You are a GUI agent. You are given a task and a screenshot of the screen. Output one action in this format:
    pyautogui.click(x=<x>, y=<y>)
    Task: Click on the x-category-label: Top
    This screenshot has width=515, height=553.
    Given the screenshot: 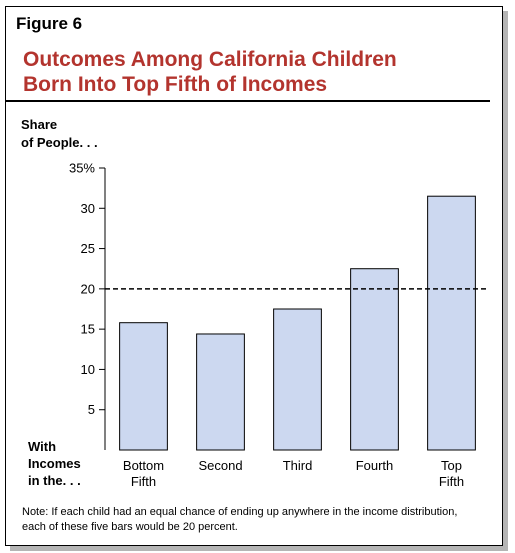 What is the action you would take?
    pyautogui.click(x=451, y=465)
    